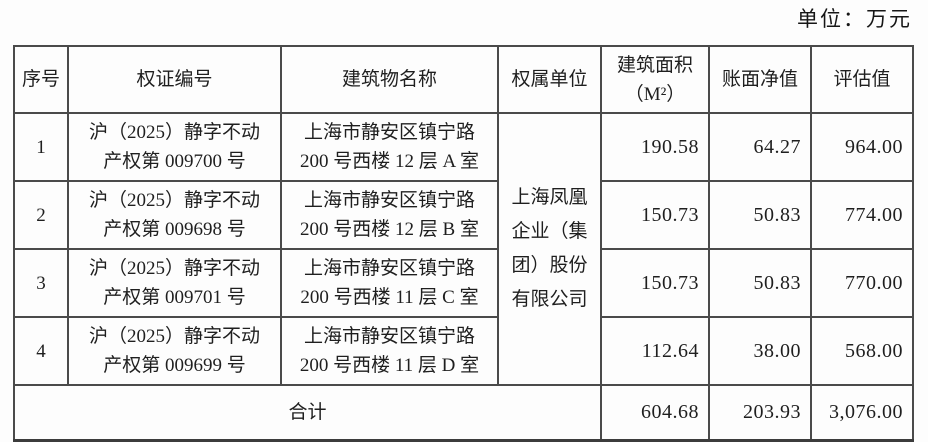  I want to click on cell-building: 上海市静安区镇宁路 200 号西楼 12 层 B 室, so click(389, 215).